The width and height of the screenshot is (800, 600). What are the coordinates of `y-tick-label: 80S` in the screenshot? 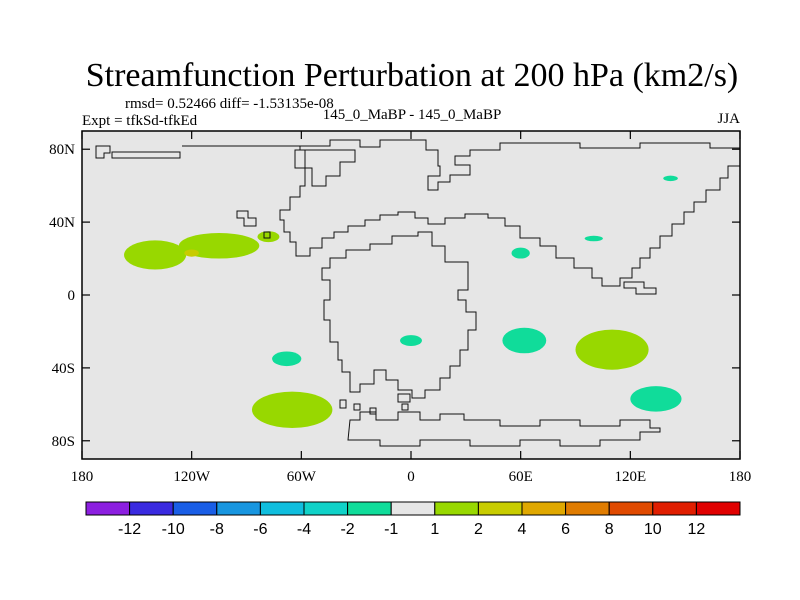 It's located at (63, 442).